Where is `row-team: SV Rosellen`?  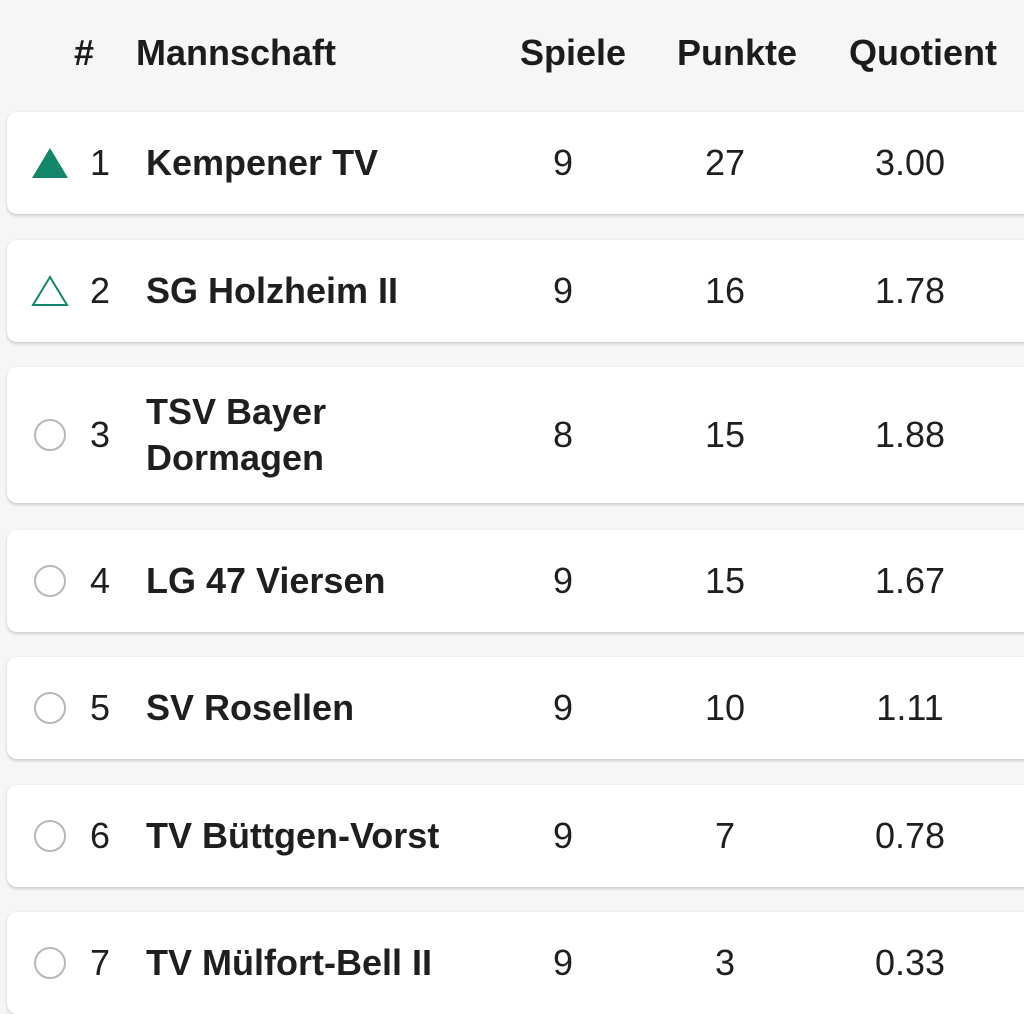 row-team: SV Rosellen is located at coordinates (250, 707).